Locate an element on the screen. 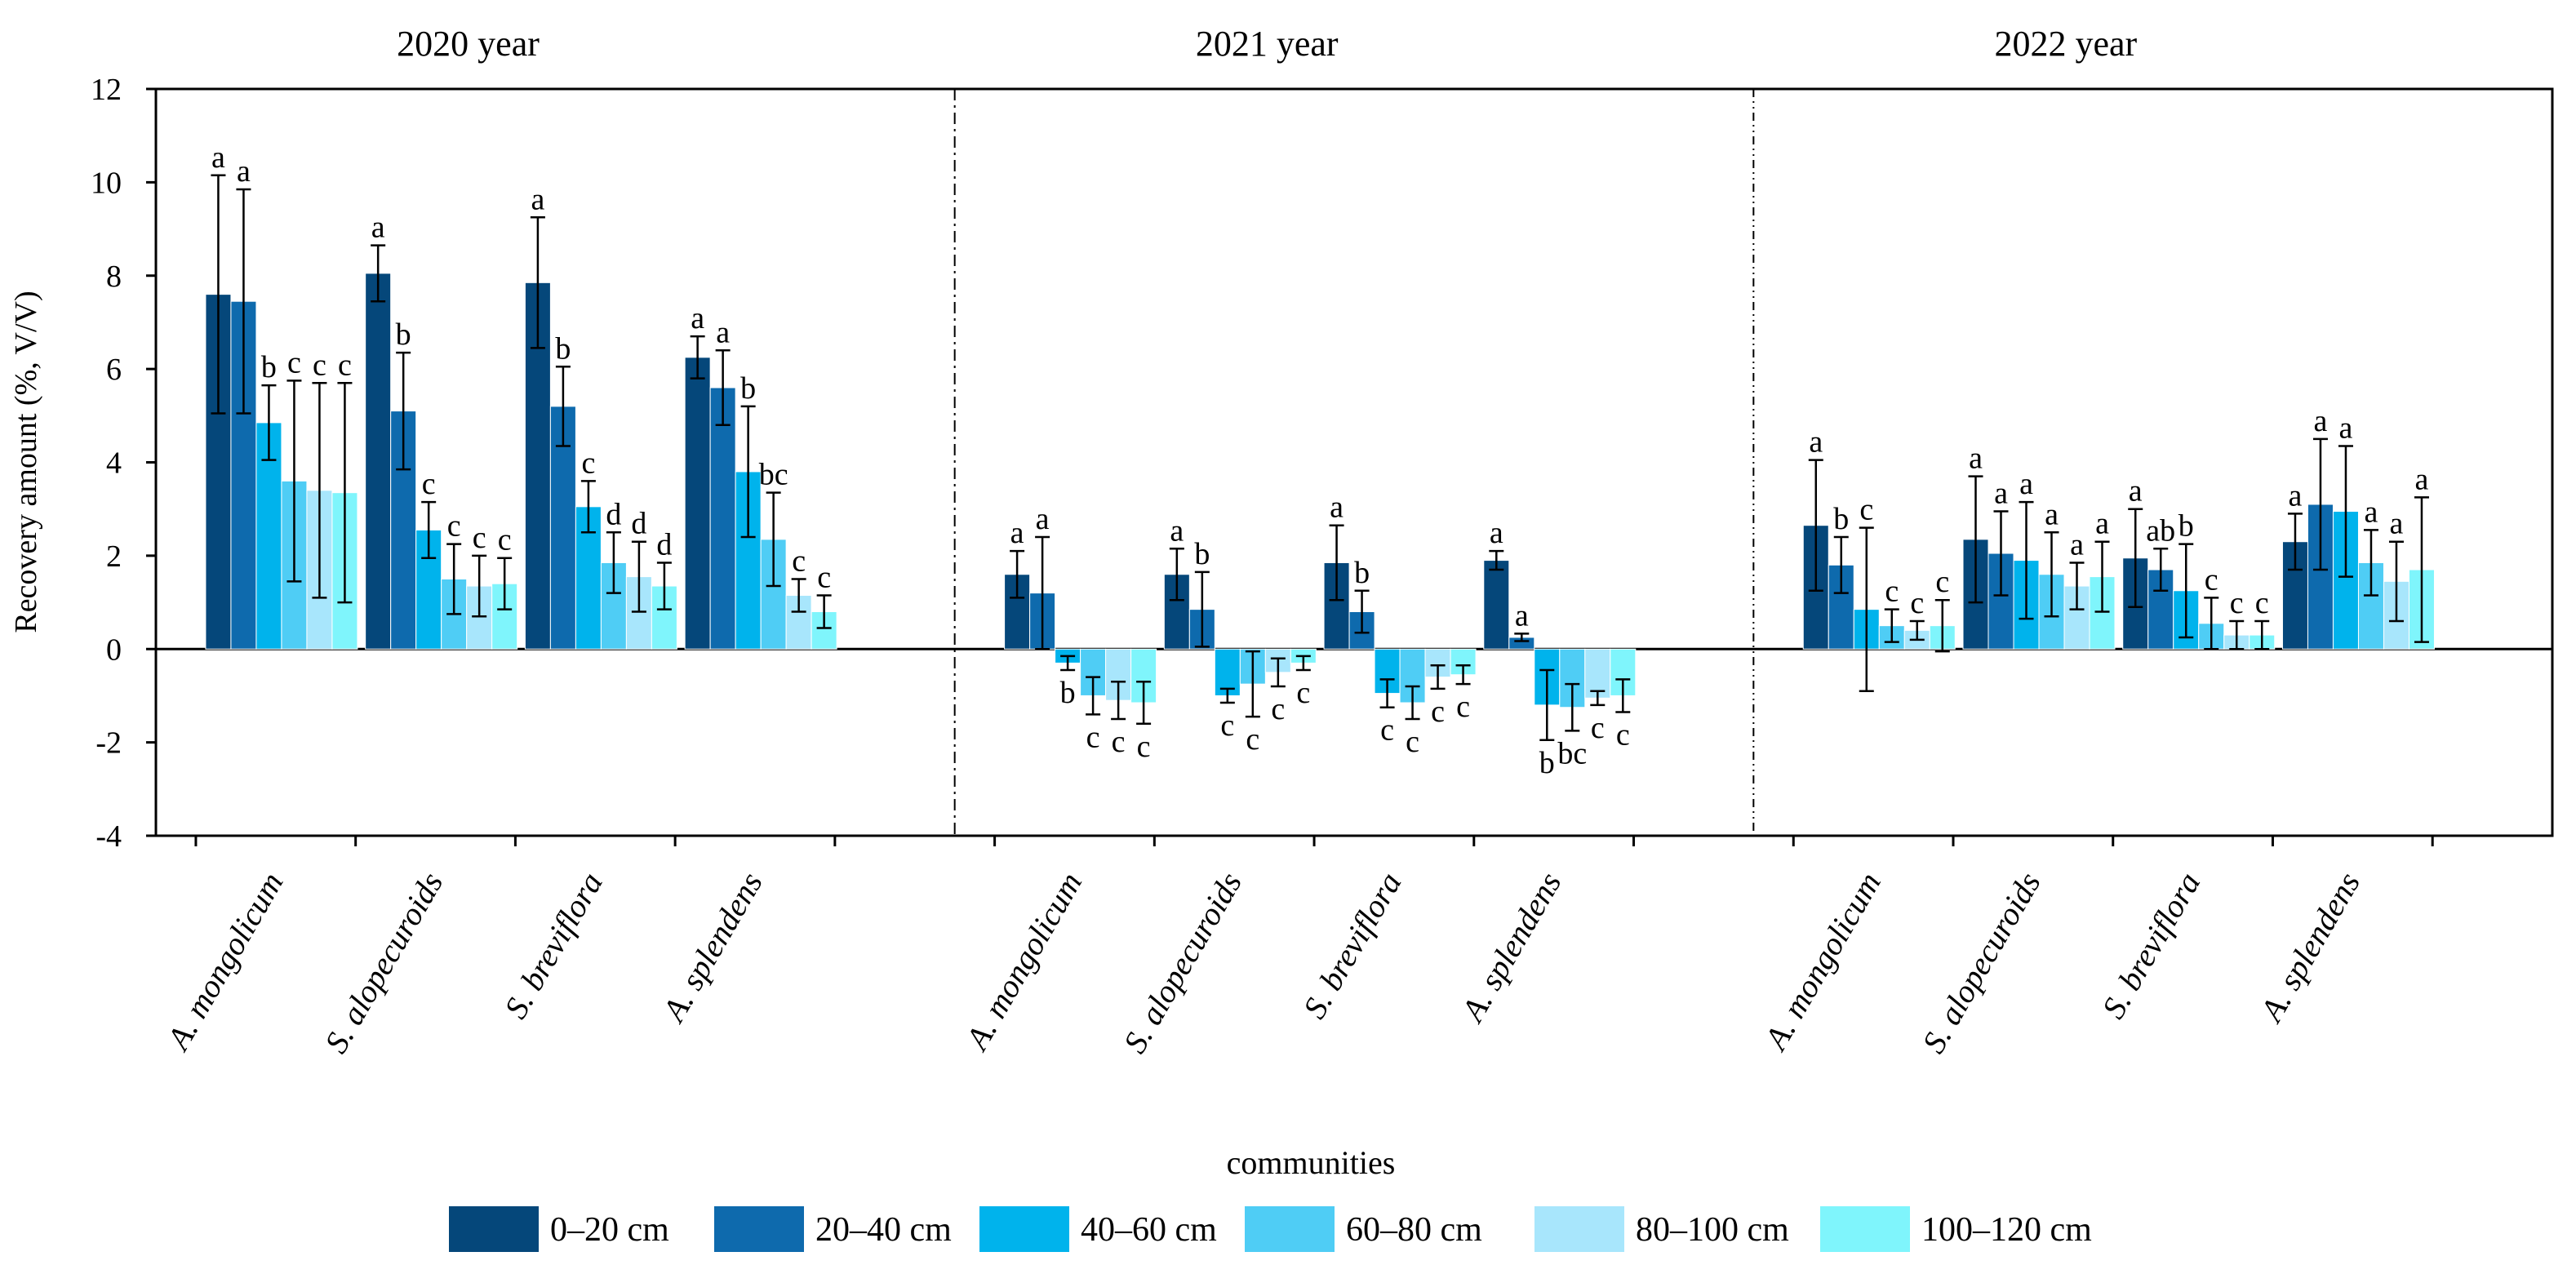 This screenshot has width=2576, height=1274. y-tick-label: 4 is located at coordinates (114, 463).